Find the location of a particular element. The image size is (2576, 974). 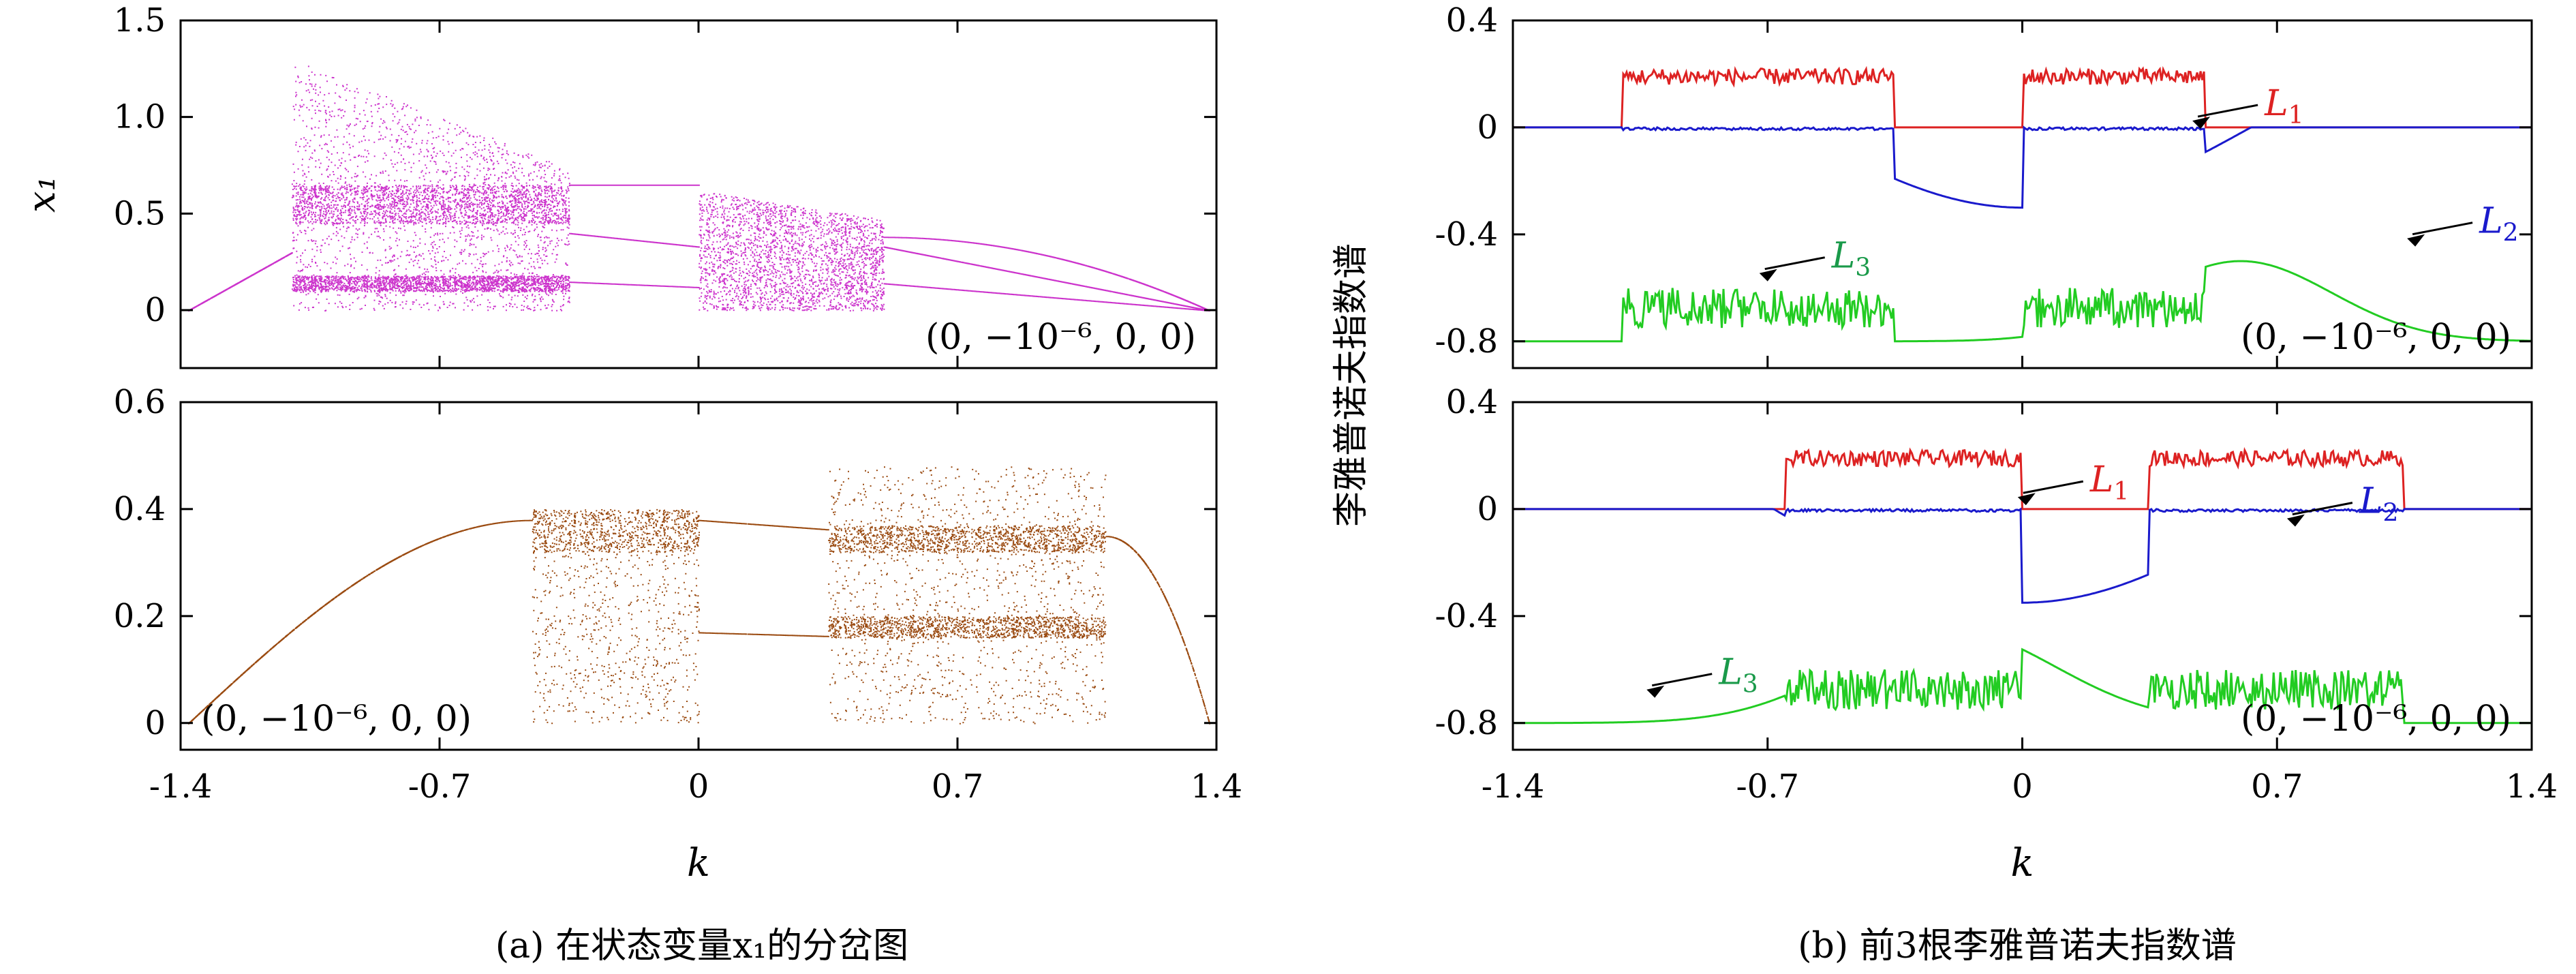

annotation-L3-b-bottom: L3 is located at coordinates (1702, 675).